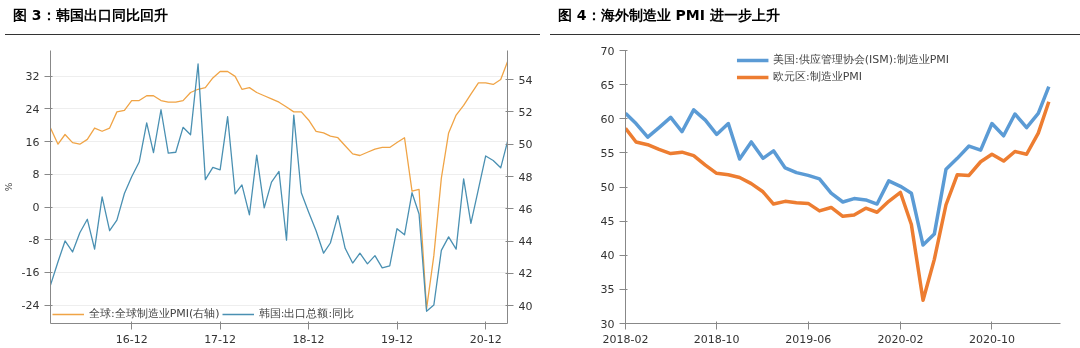 The width and height of the screenshot is (1080, 348). I want to click on y-tick-label: -16, so click(30, 273).